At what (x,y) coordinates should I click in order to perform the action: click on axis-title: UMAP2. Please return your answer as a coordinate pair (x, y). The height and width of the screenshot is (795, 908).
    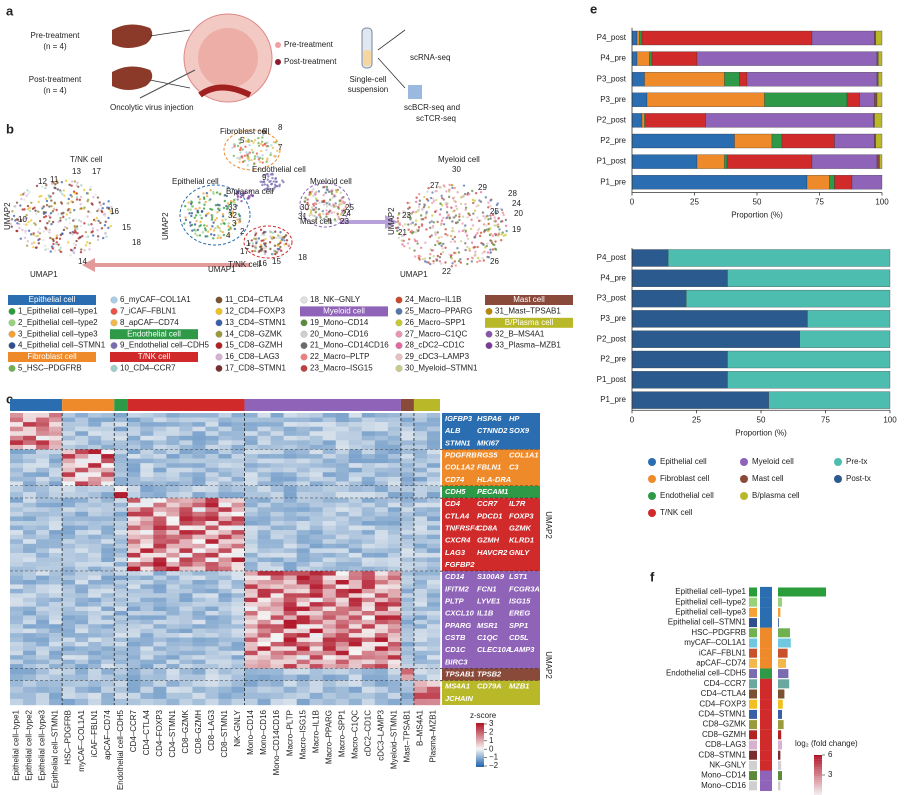
    Looking at the image, I should click on (165, 226).